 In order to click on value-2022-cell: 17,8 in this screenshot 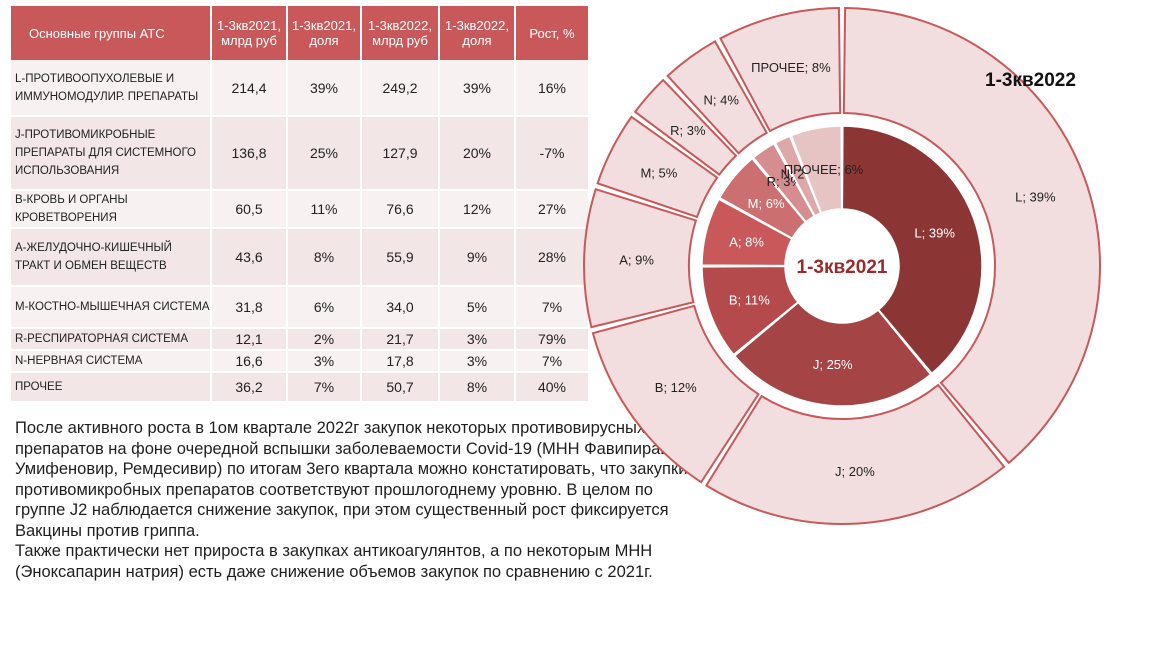, I will do `click(400, 361)`.